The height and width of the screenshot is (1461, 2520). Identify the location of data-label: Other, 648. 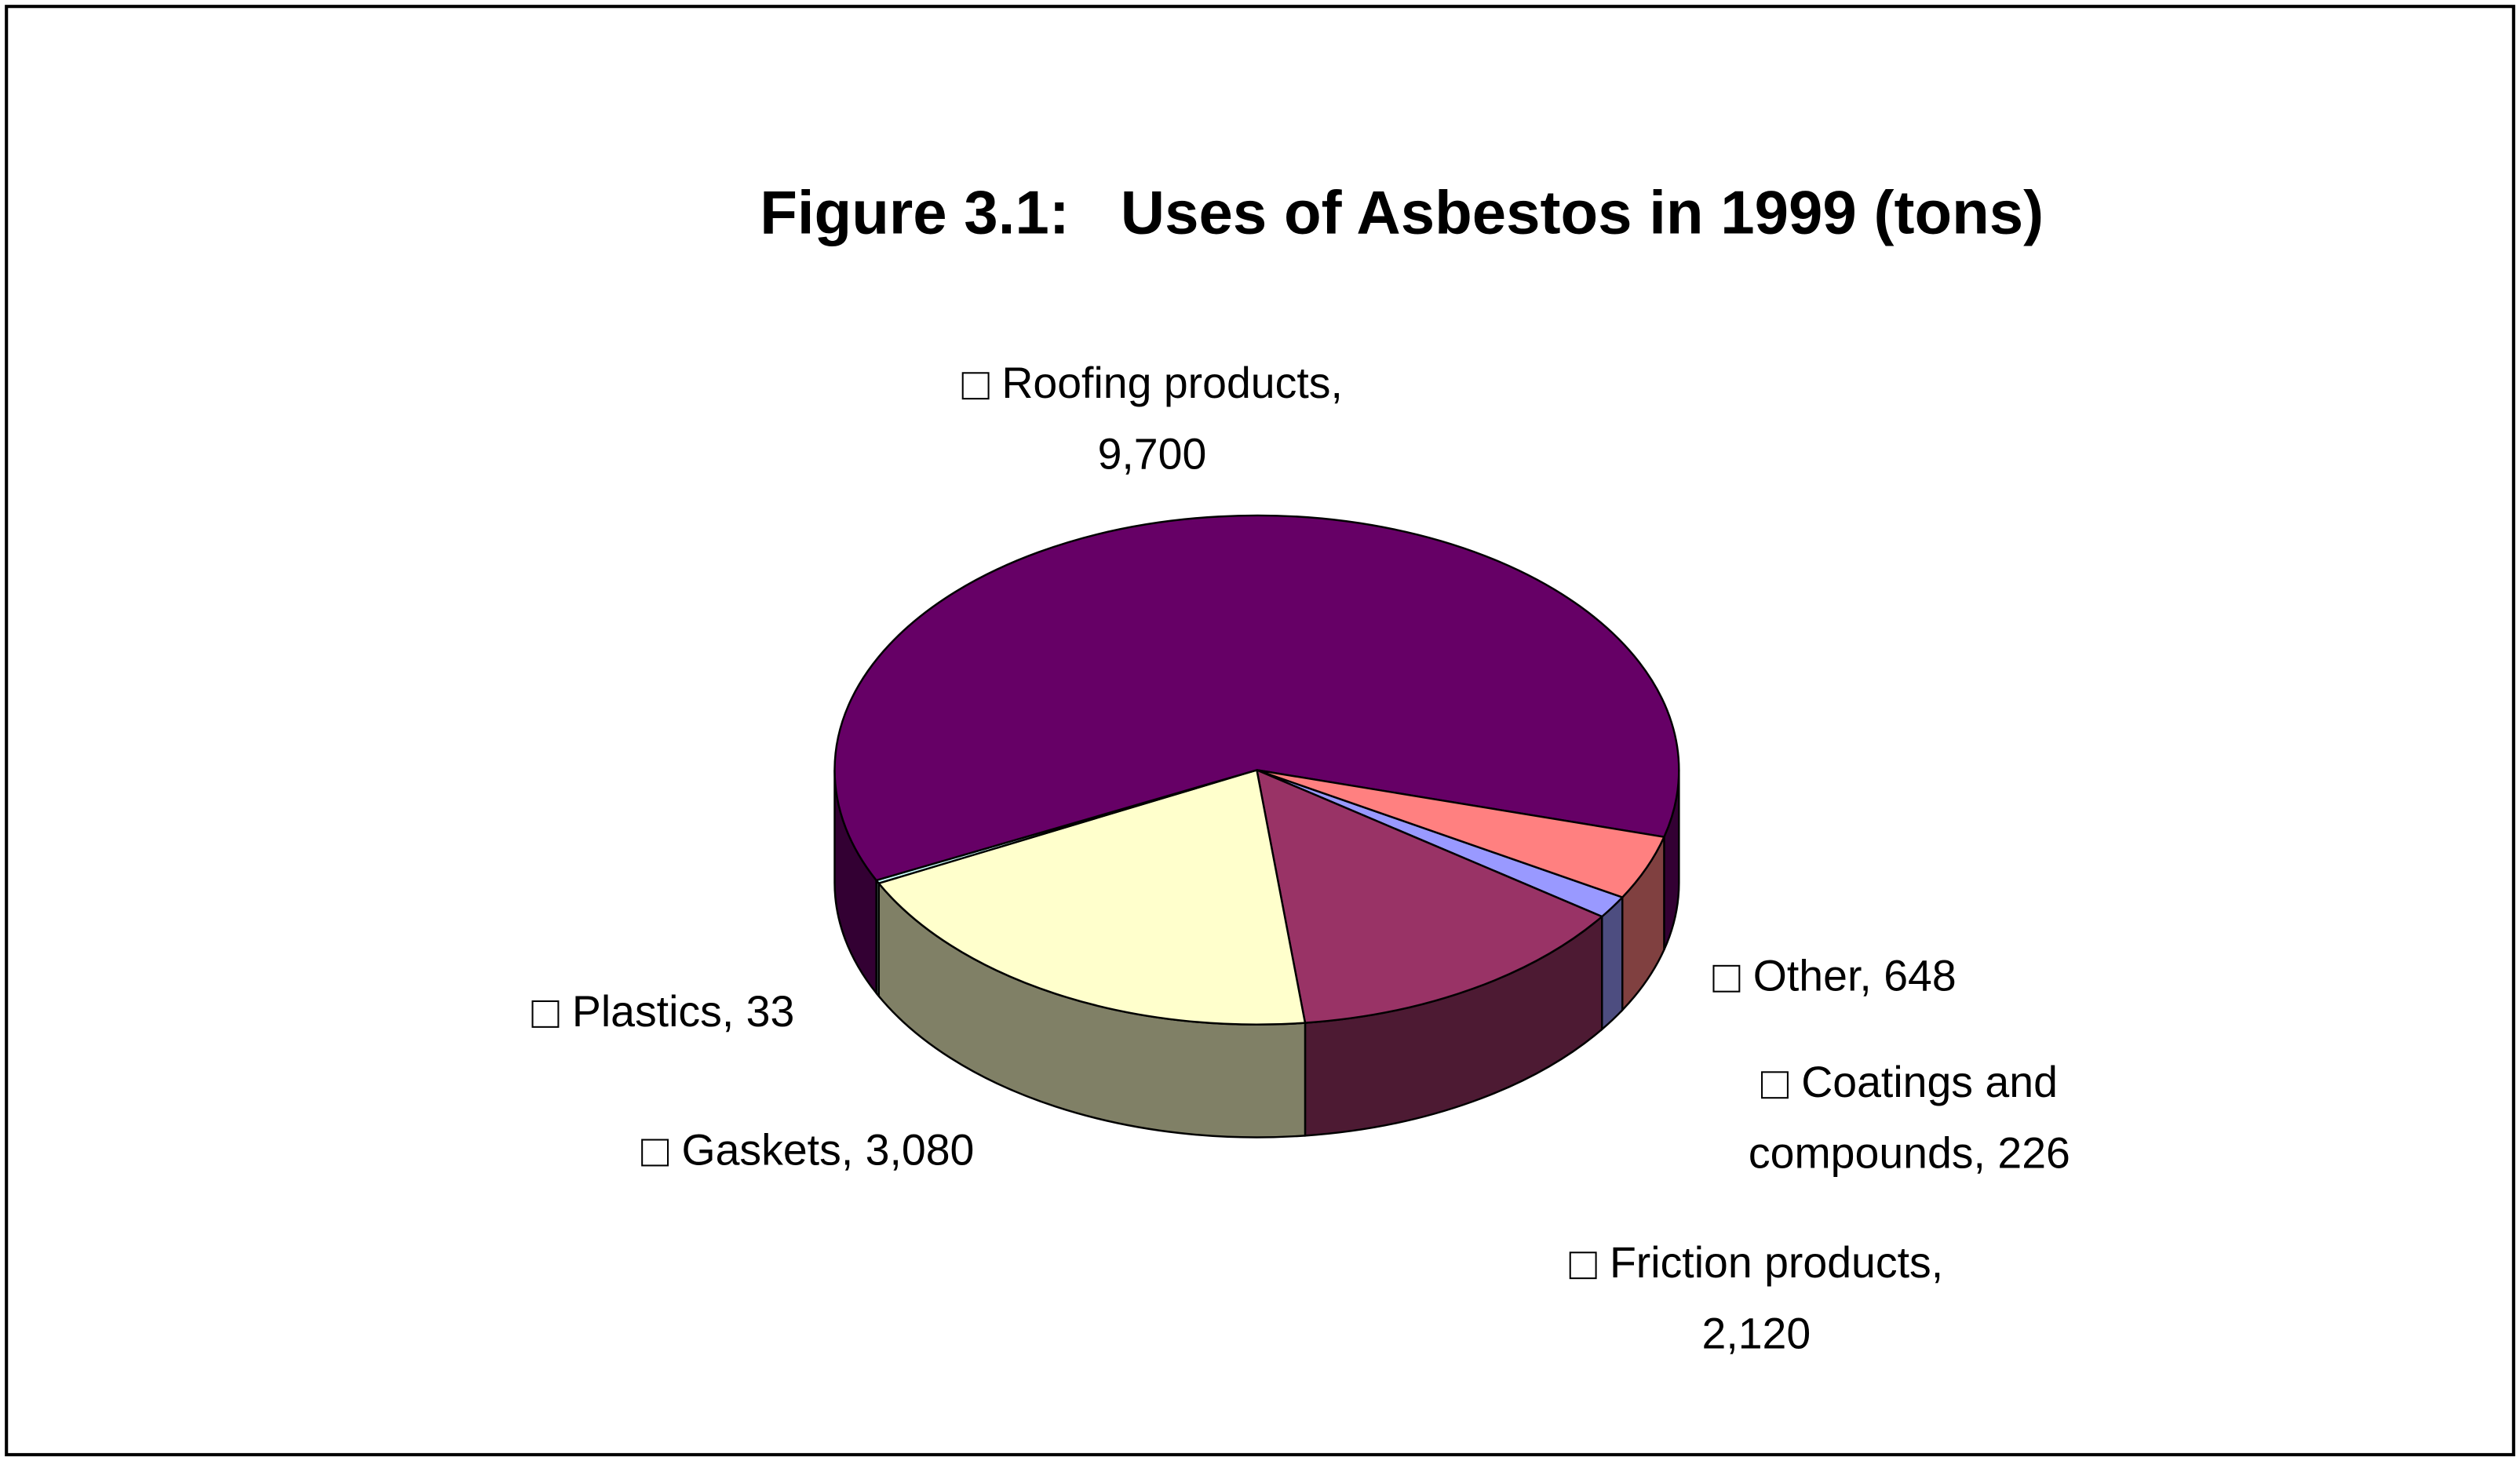
(1922, 976).